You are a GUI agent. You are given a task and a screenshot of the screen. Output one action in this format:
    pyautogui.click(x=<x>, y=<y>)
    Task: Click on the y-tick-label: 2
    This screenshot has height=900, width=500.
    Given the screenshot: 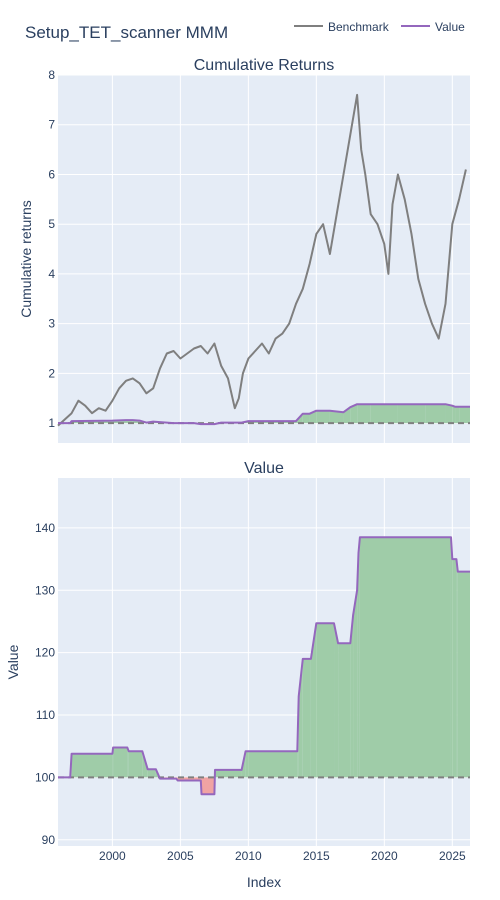 What is the action you would take?
    pyautogui.click(x=51, y=373)
    